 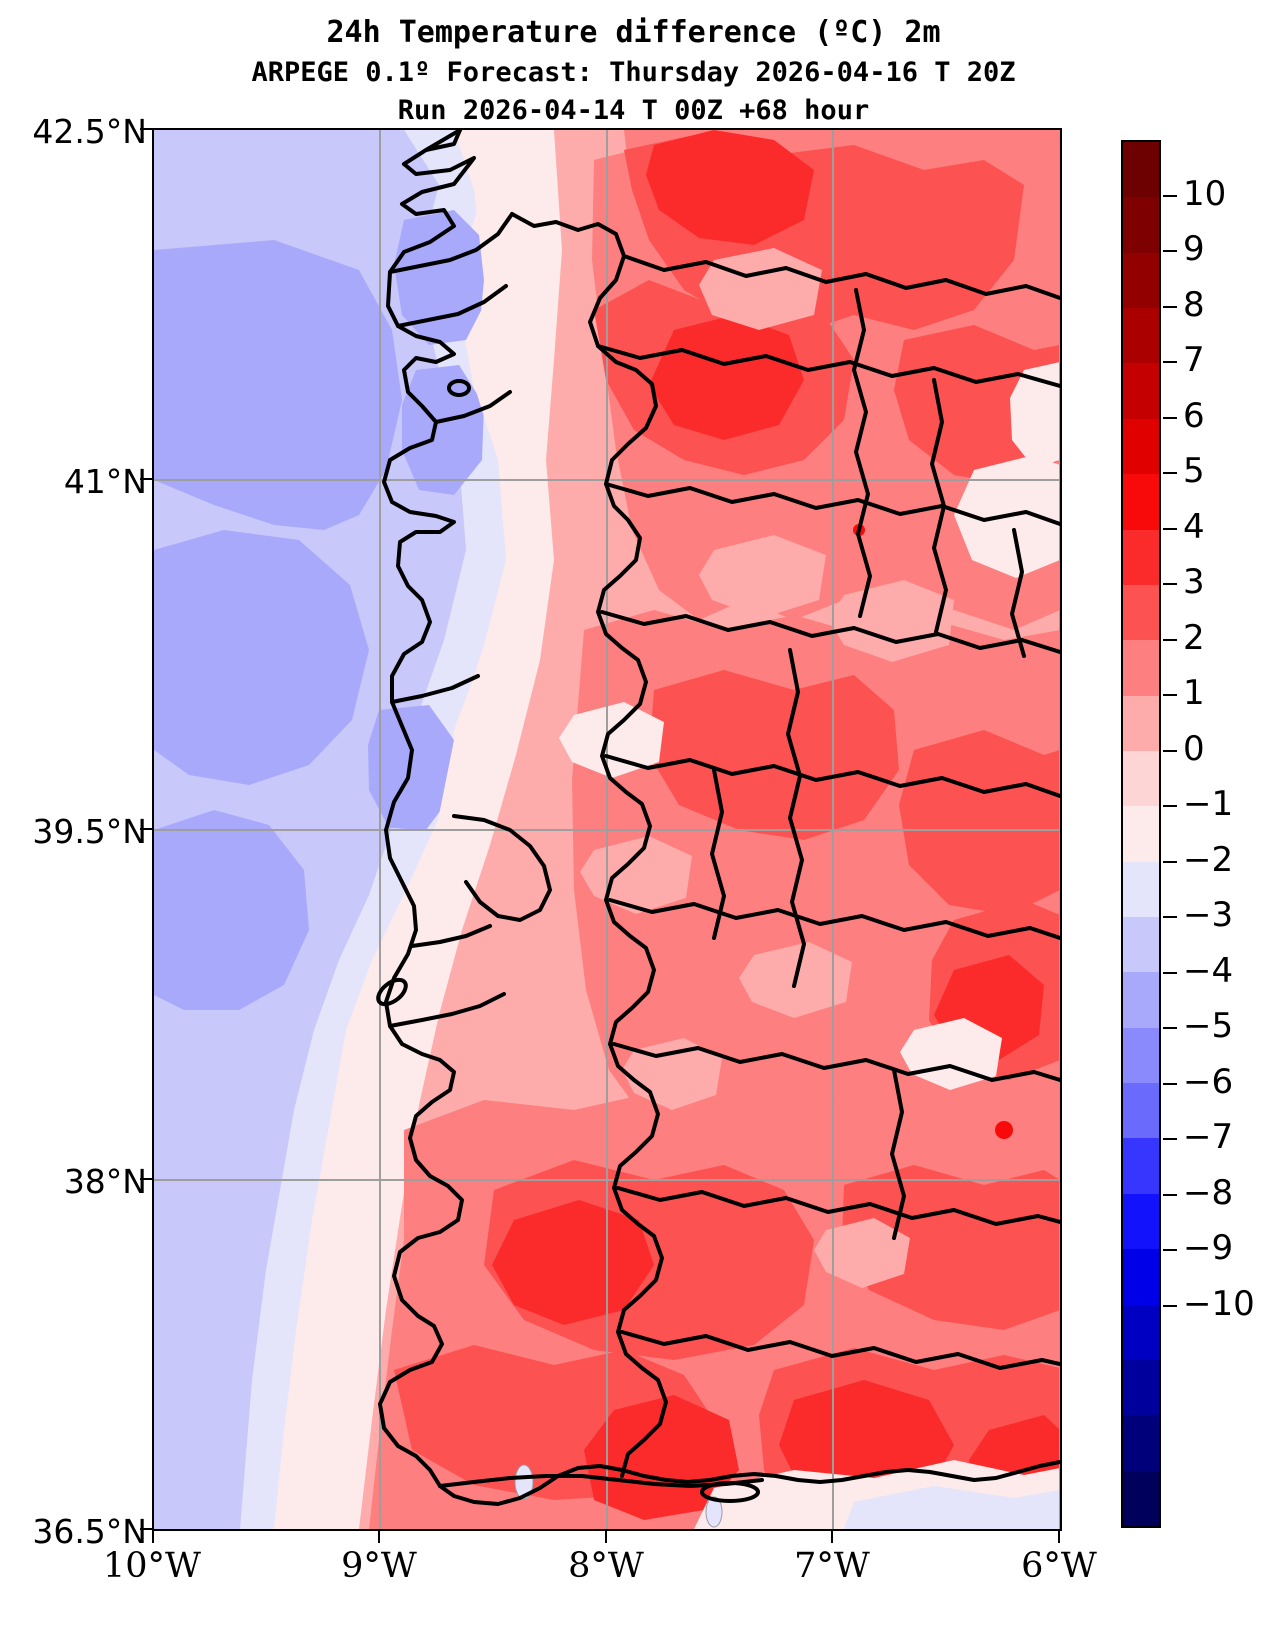 What do you see at coordinates (153, 1536) in the screenshot?
I see `xtick-mark-10w` at bounding box center [153, 1536].